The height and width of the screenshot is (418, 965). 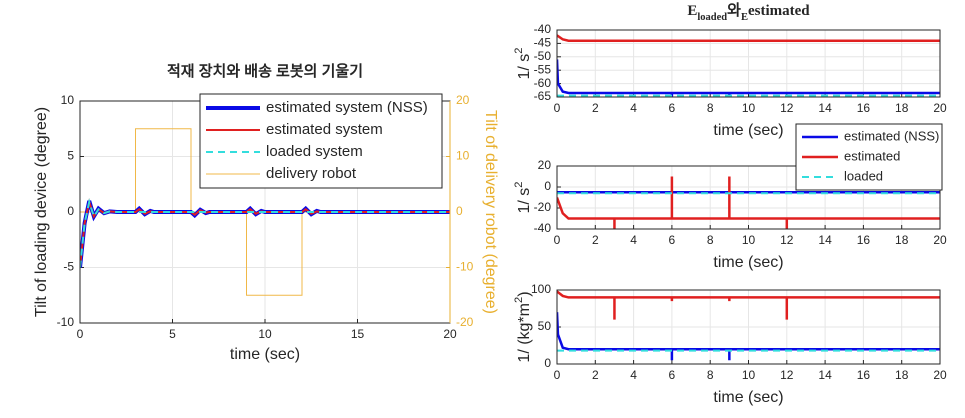 I want to click on y-tick-label: -45, so click(x=543, y=43).